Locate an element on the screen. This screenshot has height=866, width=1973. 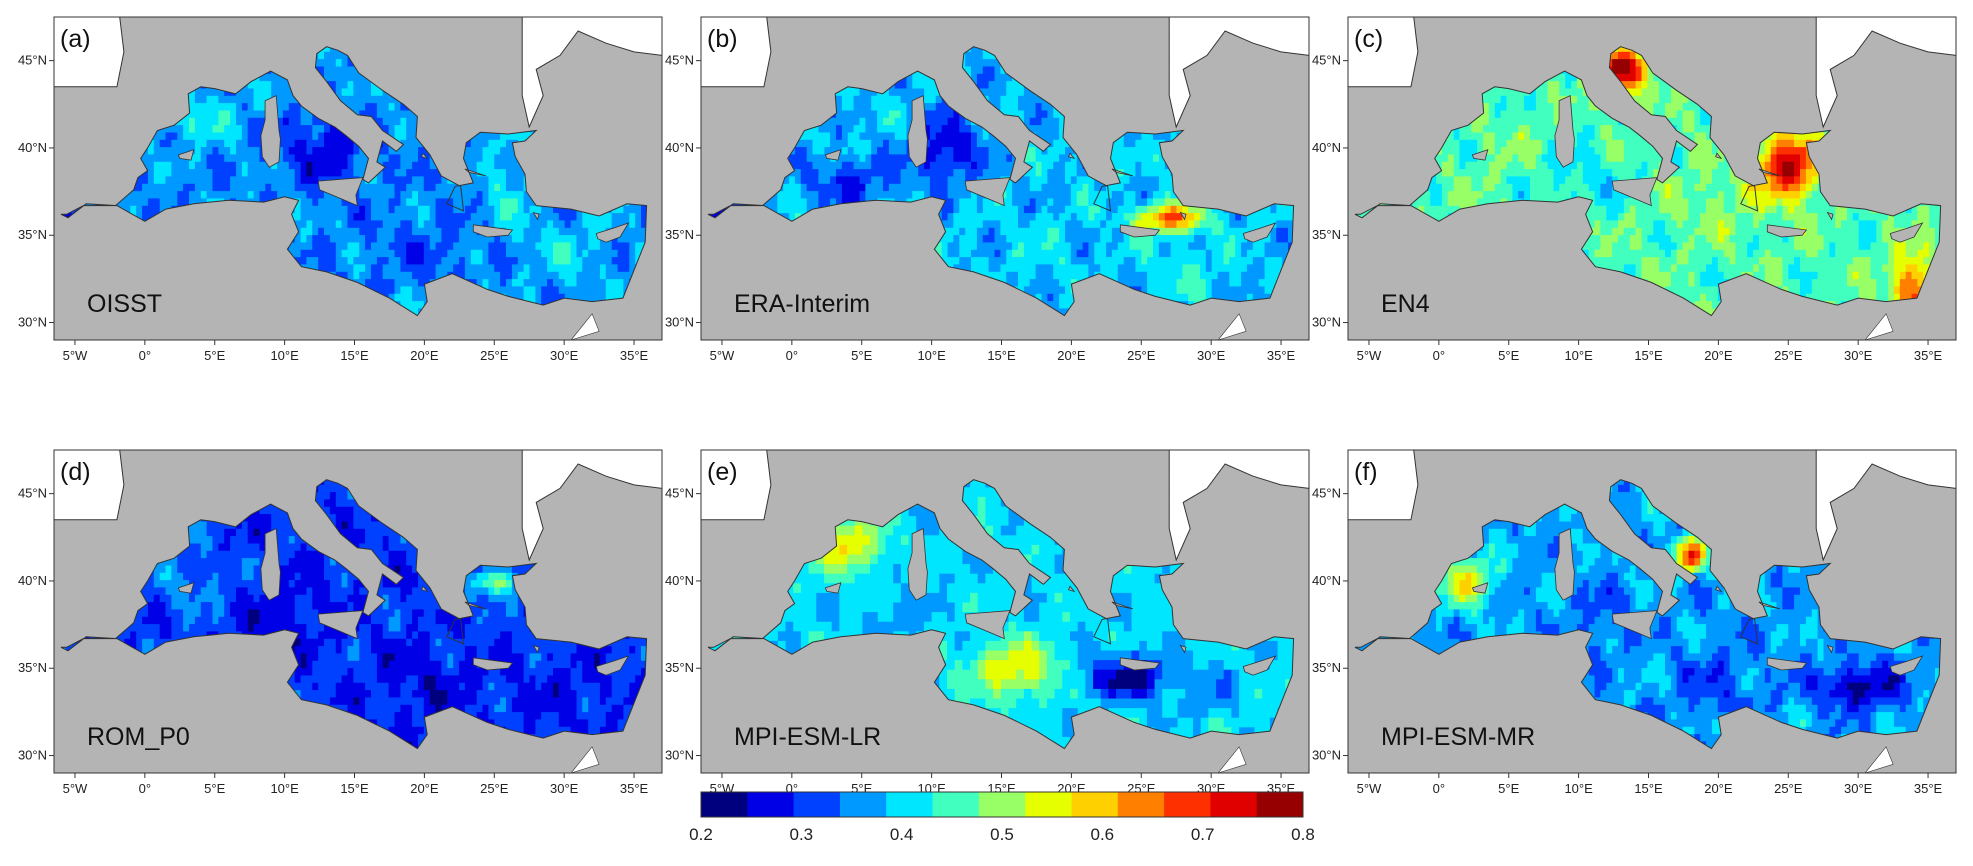
panel-label: (e) is located at coordinates (722, 472).